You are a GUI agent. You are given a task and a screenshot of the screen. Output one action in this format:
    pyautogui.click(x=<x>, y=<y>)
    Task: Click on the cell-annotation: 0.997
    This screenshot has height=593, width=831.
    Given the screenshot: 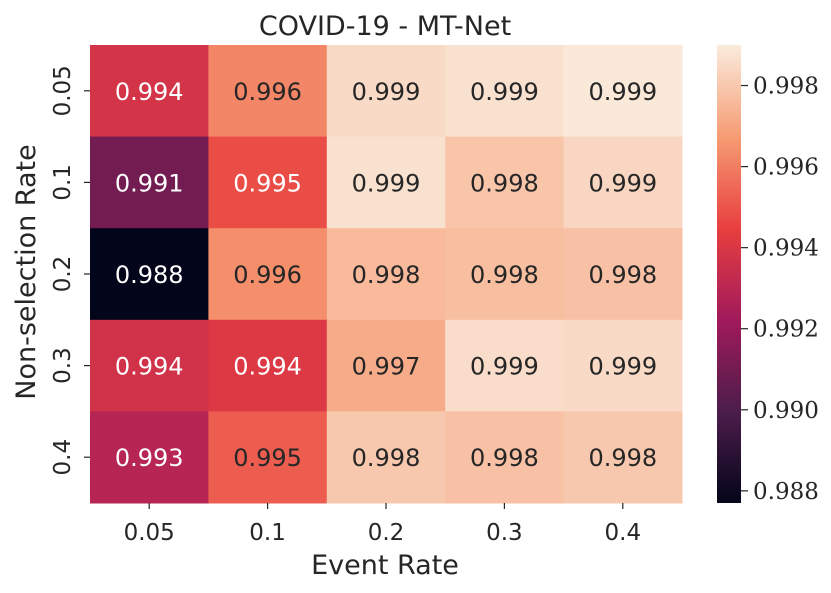 What is the action you would take?
    pyautogui.click(x=386, y=367)
    